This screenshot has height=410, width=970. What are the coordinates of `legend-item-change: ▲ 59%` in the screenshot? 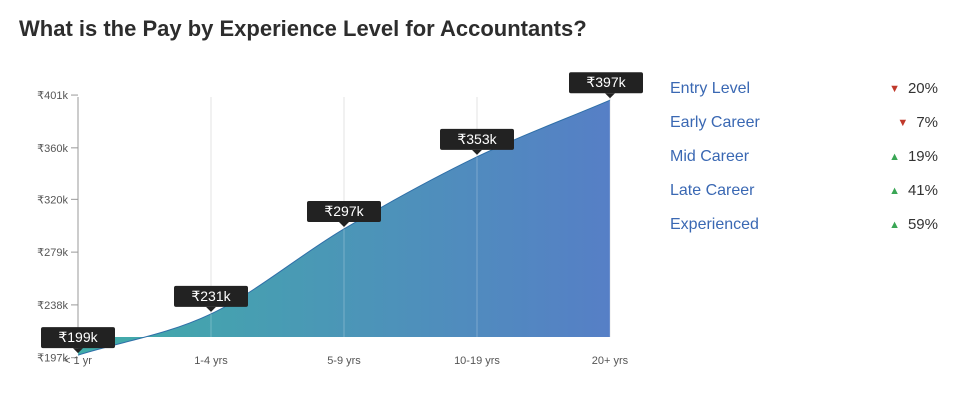 It's located at (913, 225).